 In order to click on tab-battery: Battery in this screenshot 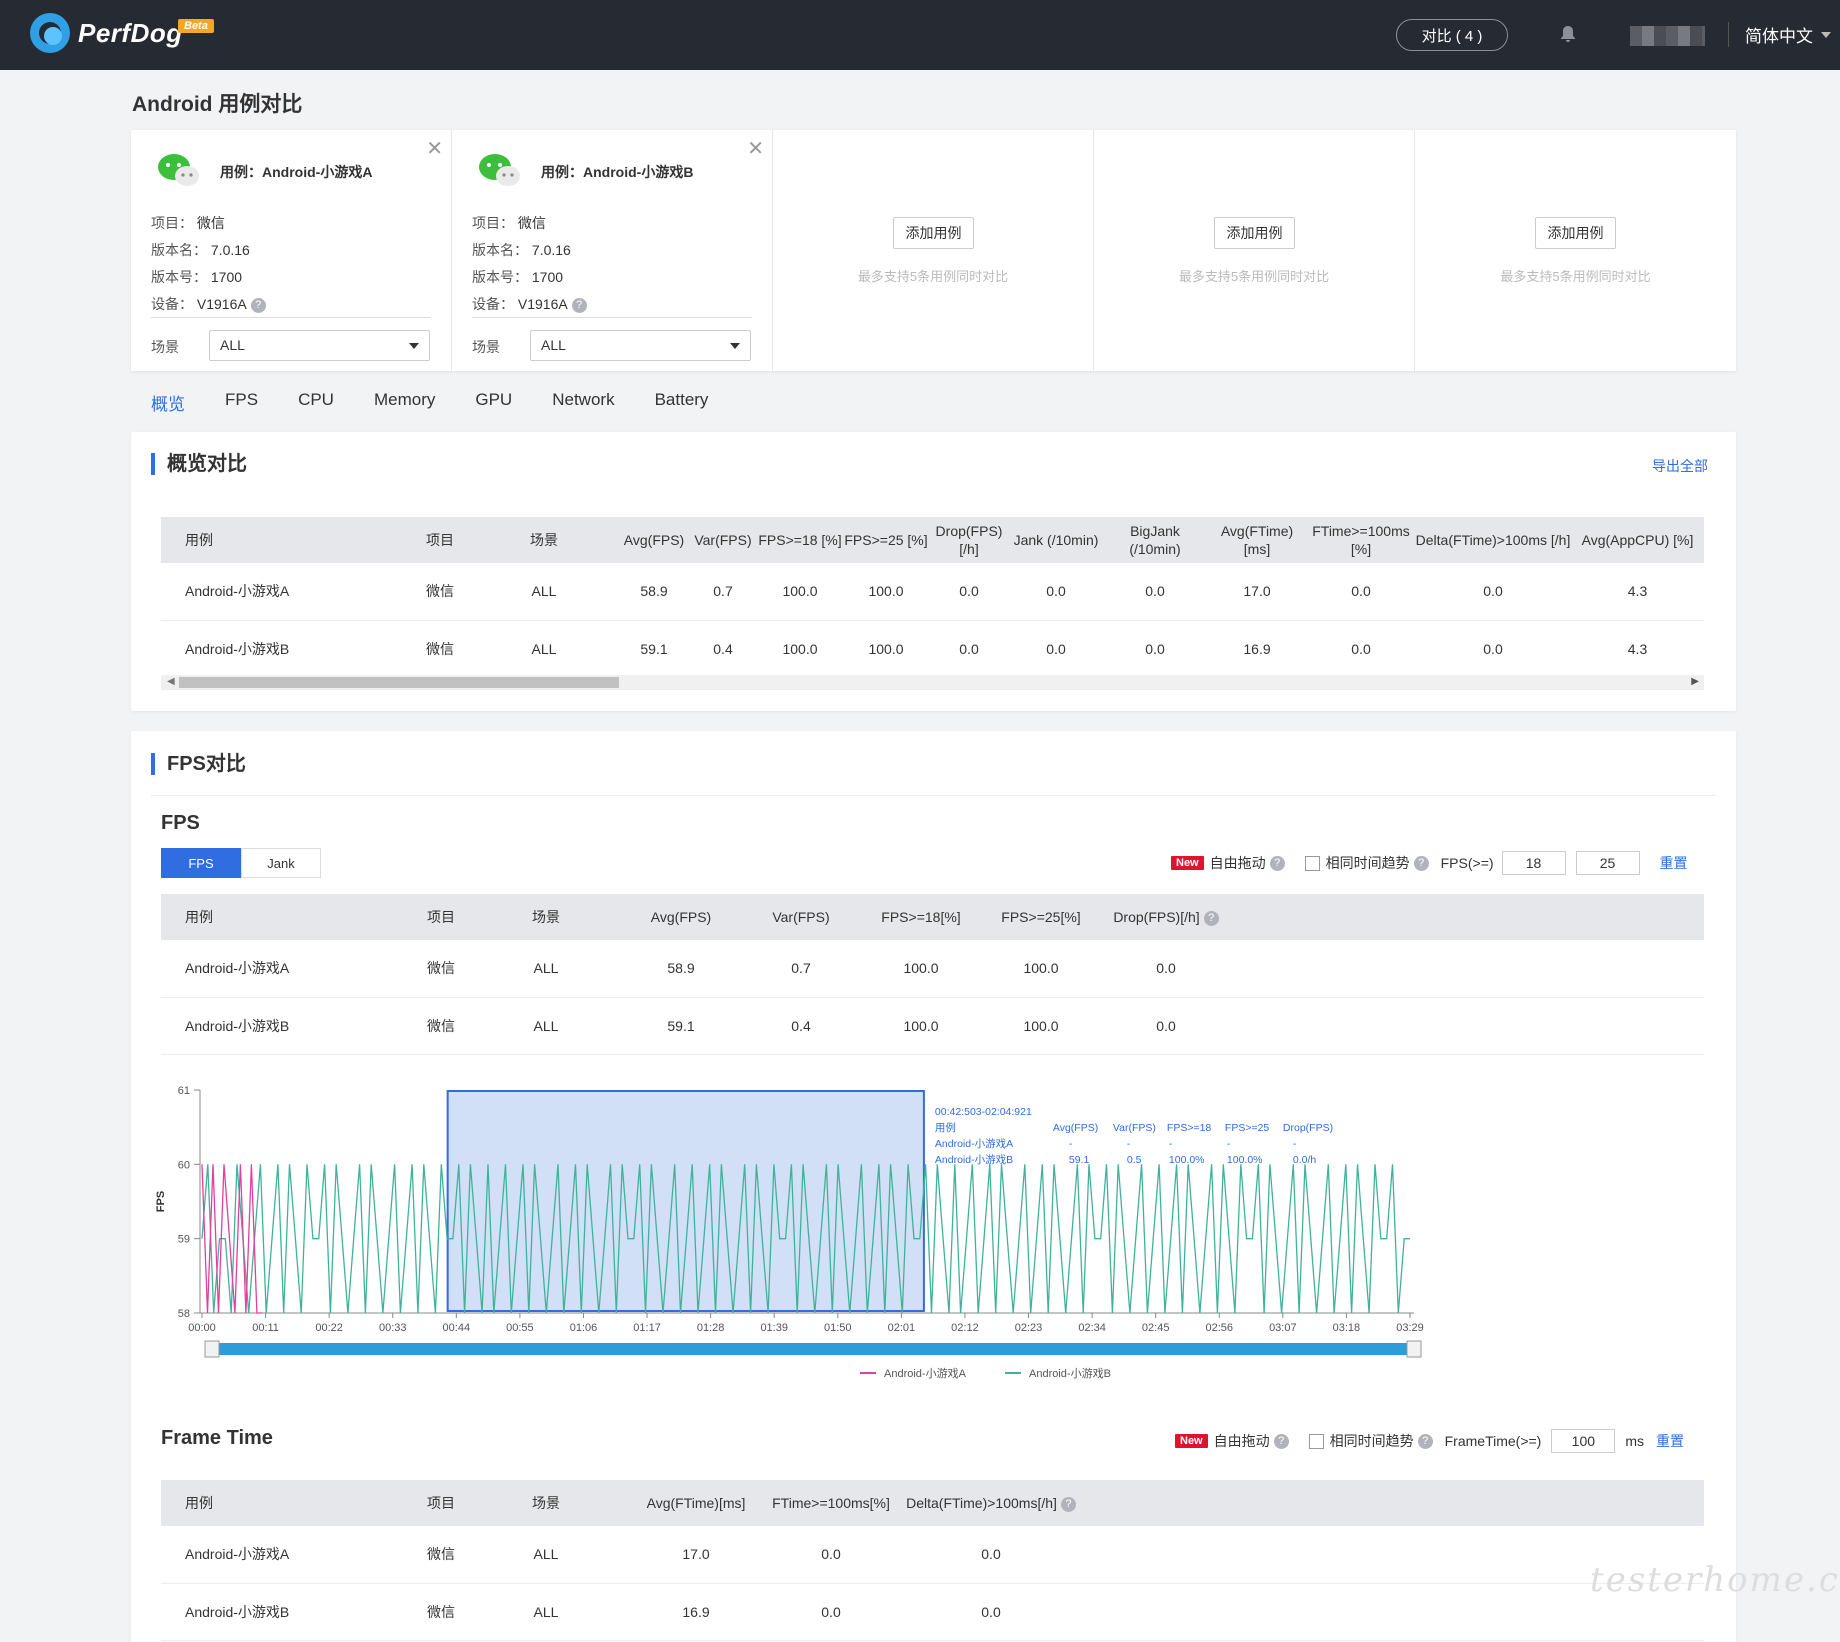, I will do `click(681, 399)`.